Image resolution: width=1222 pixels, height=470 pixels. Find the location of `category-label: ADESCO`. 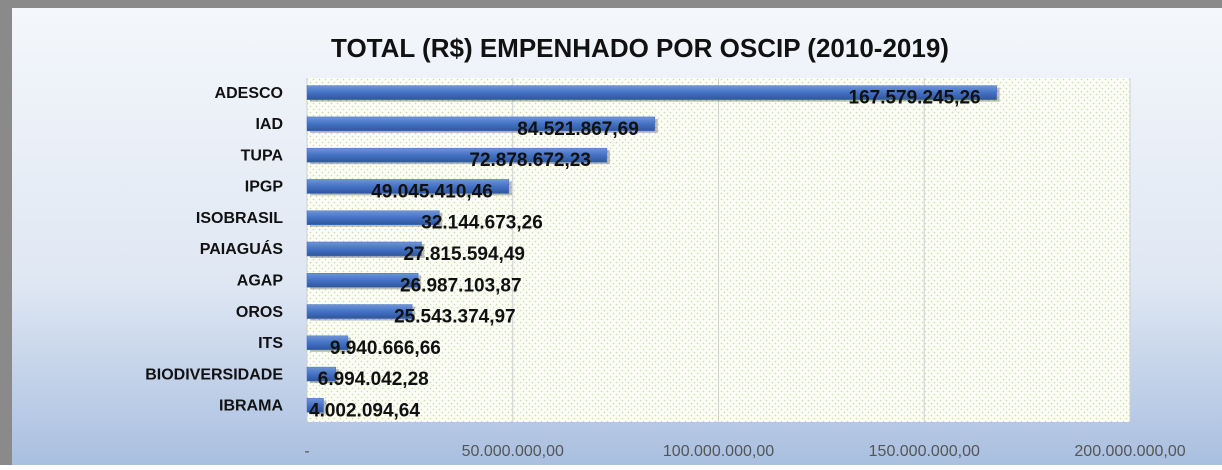

category-label: ADESCO is located at coordinates (249, 93).